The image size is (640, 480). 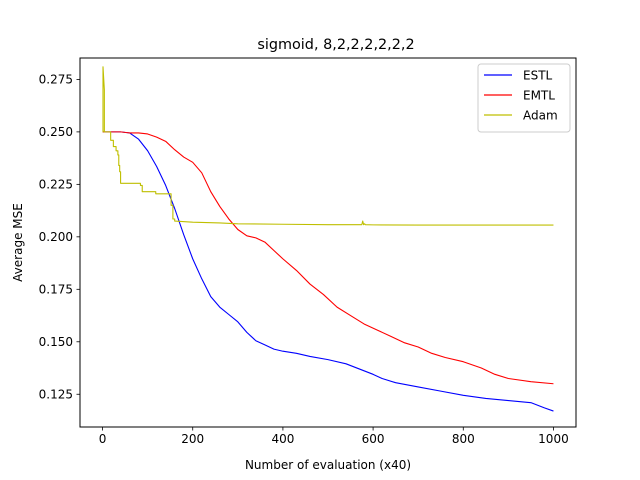 What do you see at coordinates (56, 290) in the screenshot?
I see `y-tick-label: 0.175` at bounding box center [56, 290].